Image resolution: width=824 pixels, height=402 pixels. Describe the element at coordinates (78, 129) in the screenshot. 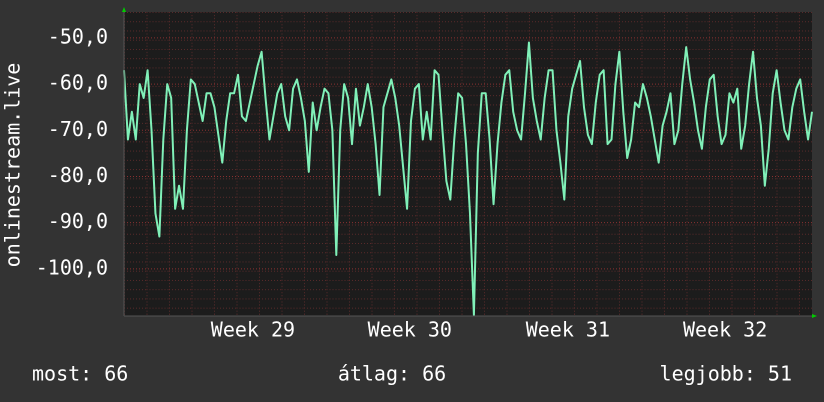

I see `y-tick-label: -70,0` at that location.